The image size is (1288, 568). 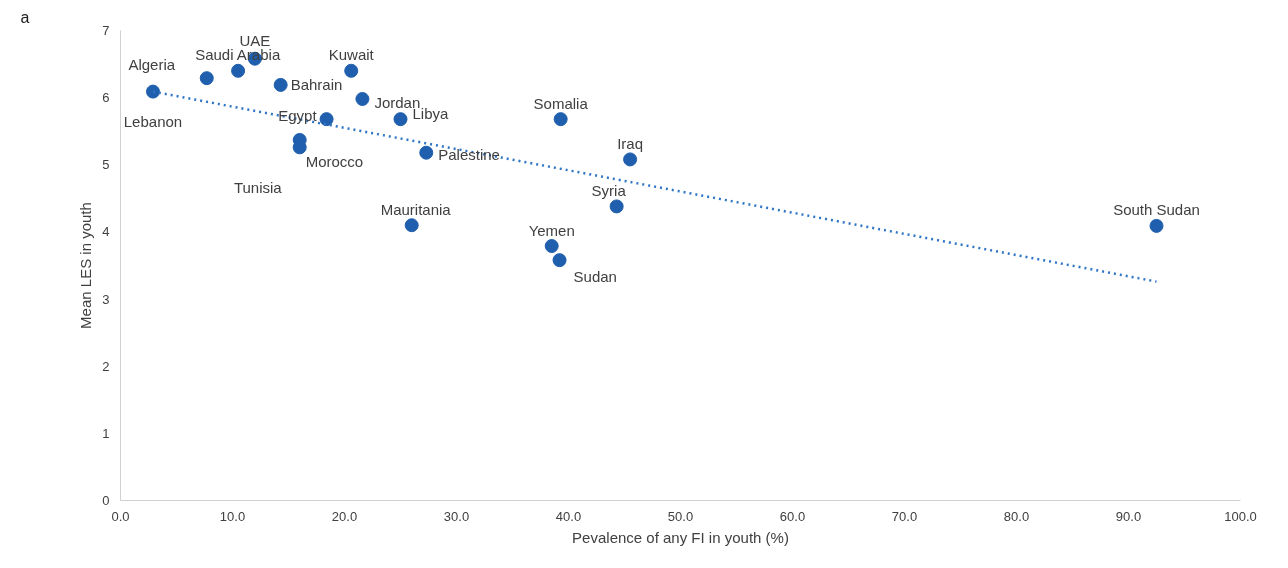 I want to click on x-tick-label: 90.0, so click(x=1128, y=516).